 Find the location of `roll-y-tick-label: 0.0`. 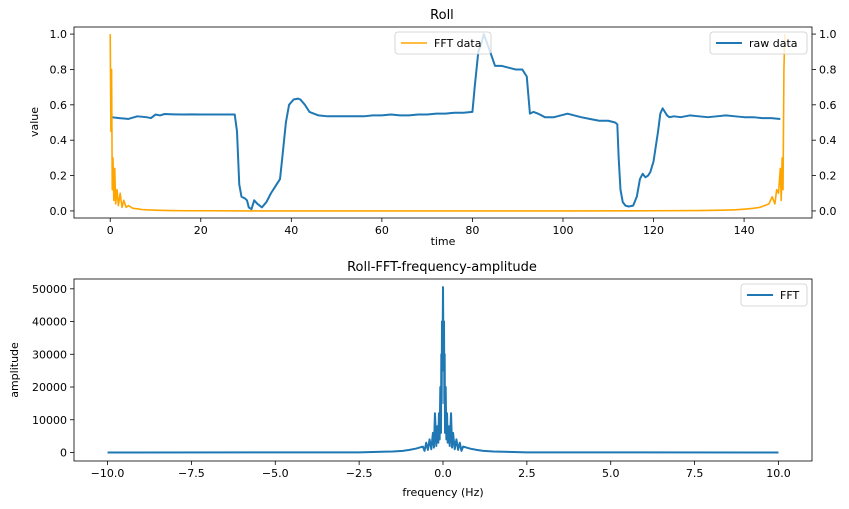

roll-y-tick-label: 0.0 is located at coordinates (59, 211).